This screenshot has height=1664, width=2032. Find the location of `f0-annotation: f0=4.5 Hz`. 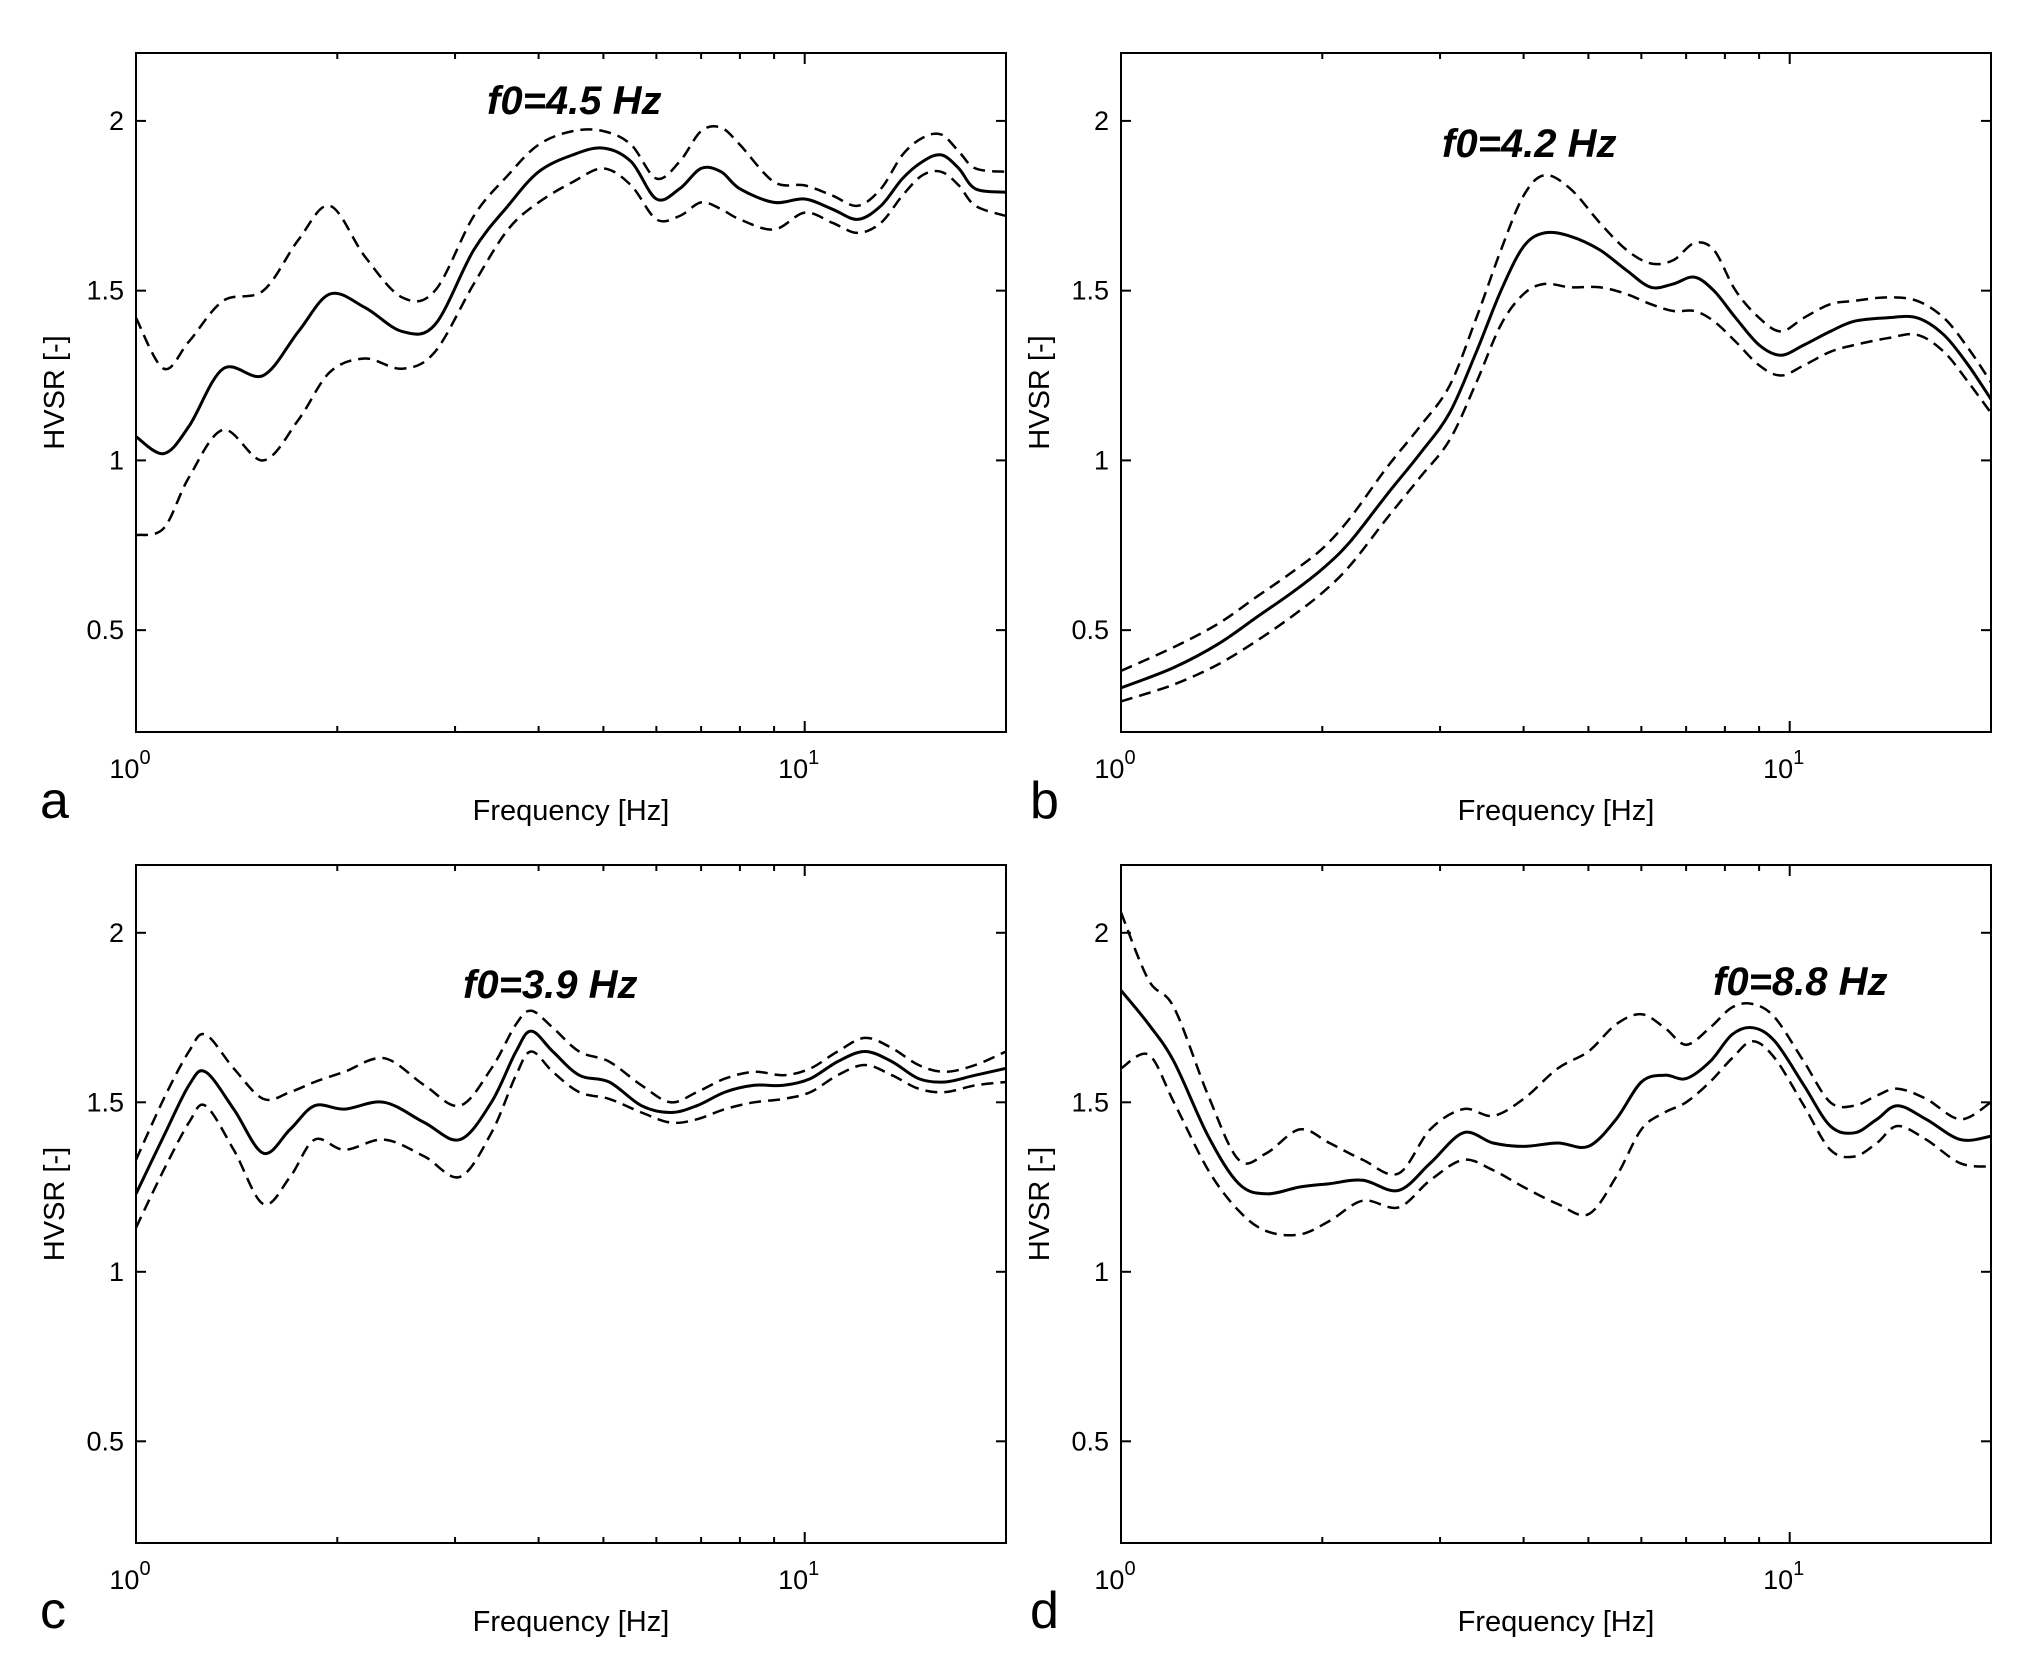

f0-annotation: f0=4.5 Hz is located at coordinates (574, 101).